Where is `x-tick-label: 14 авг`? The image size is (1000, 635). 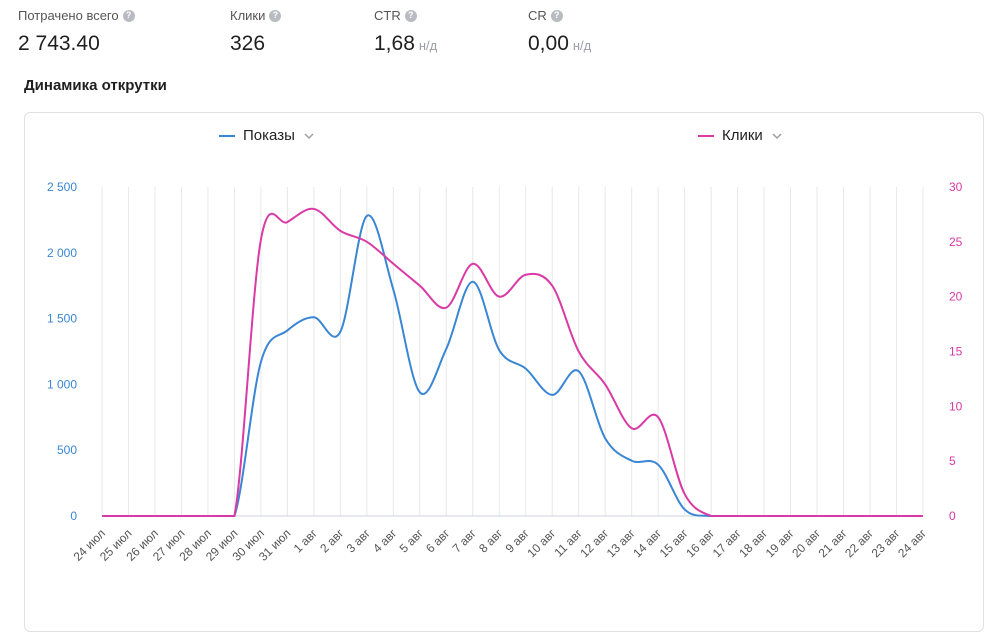
x-tick-label: 14 авг is located at coordinates (647, 543).